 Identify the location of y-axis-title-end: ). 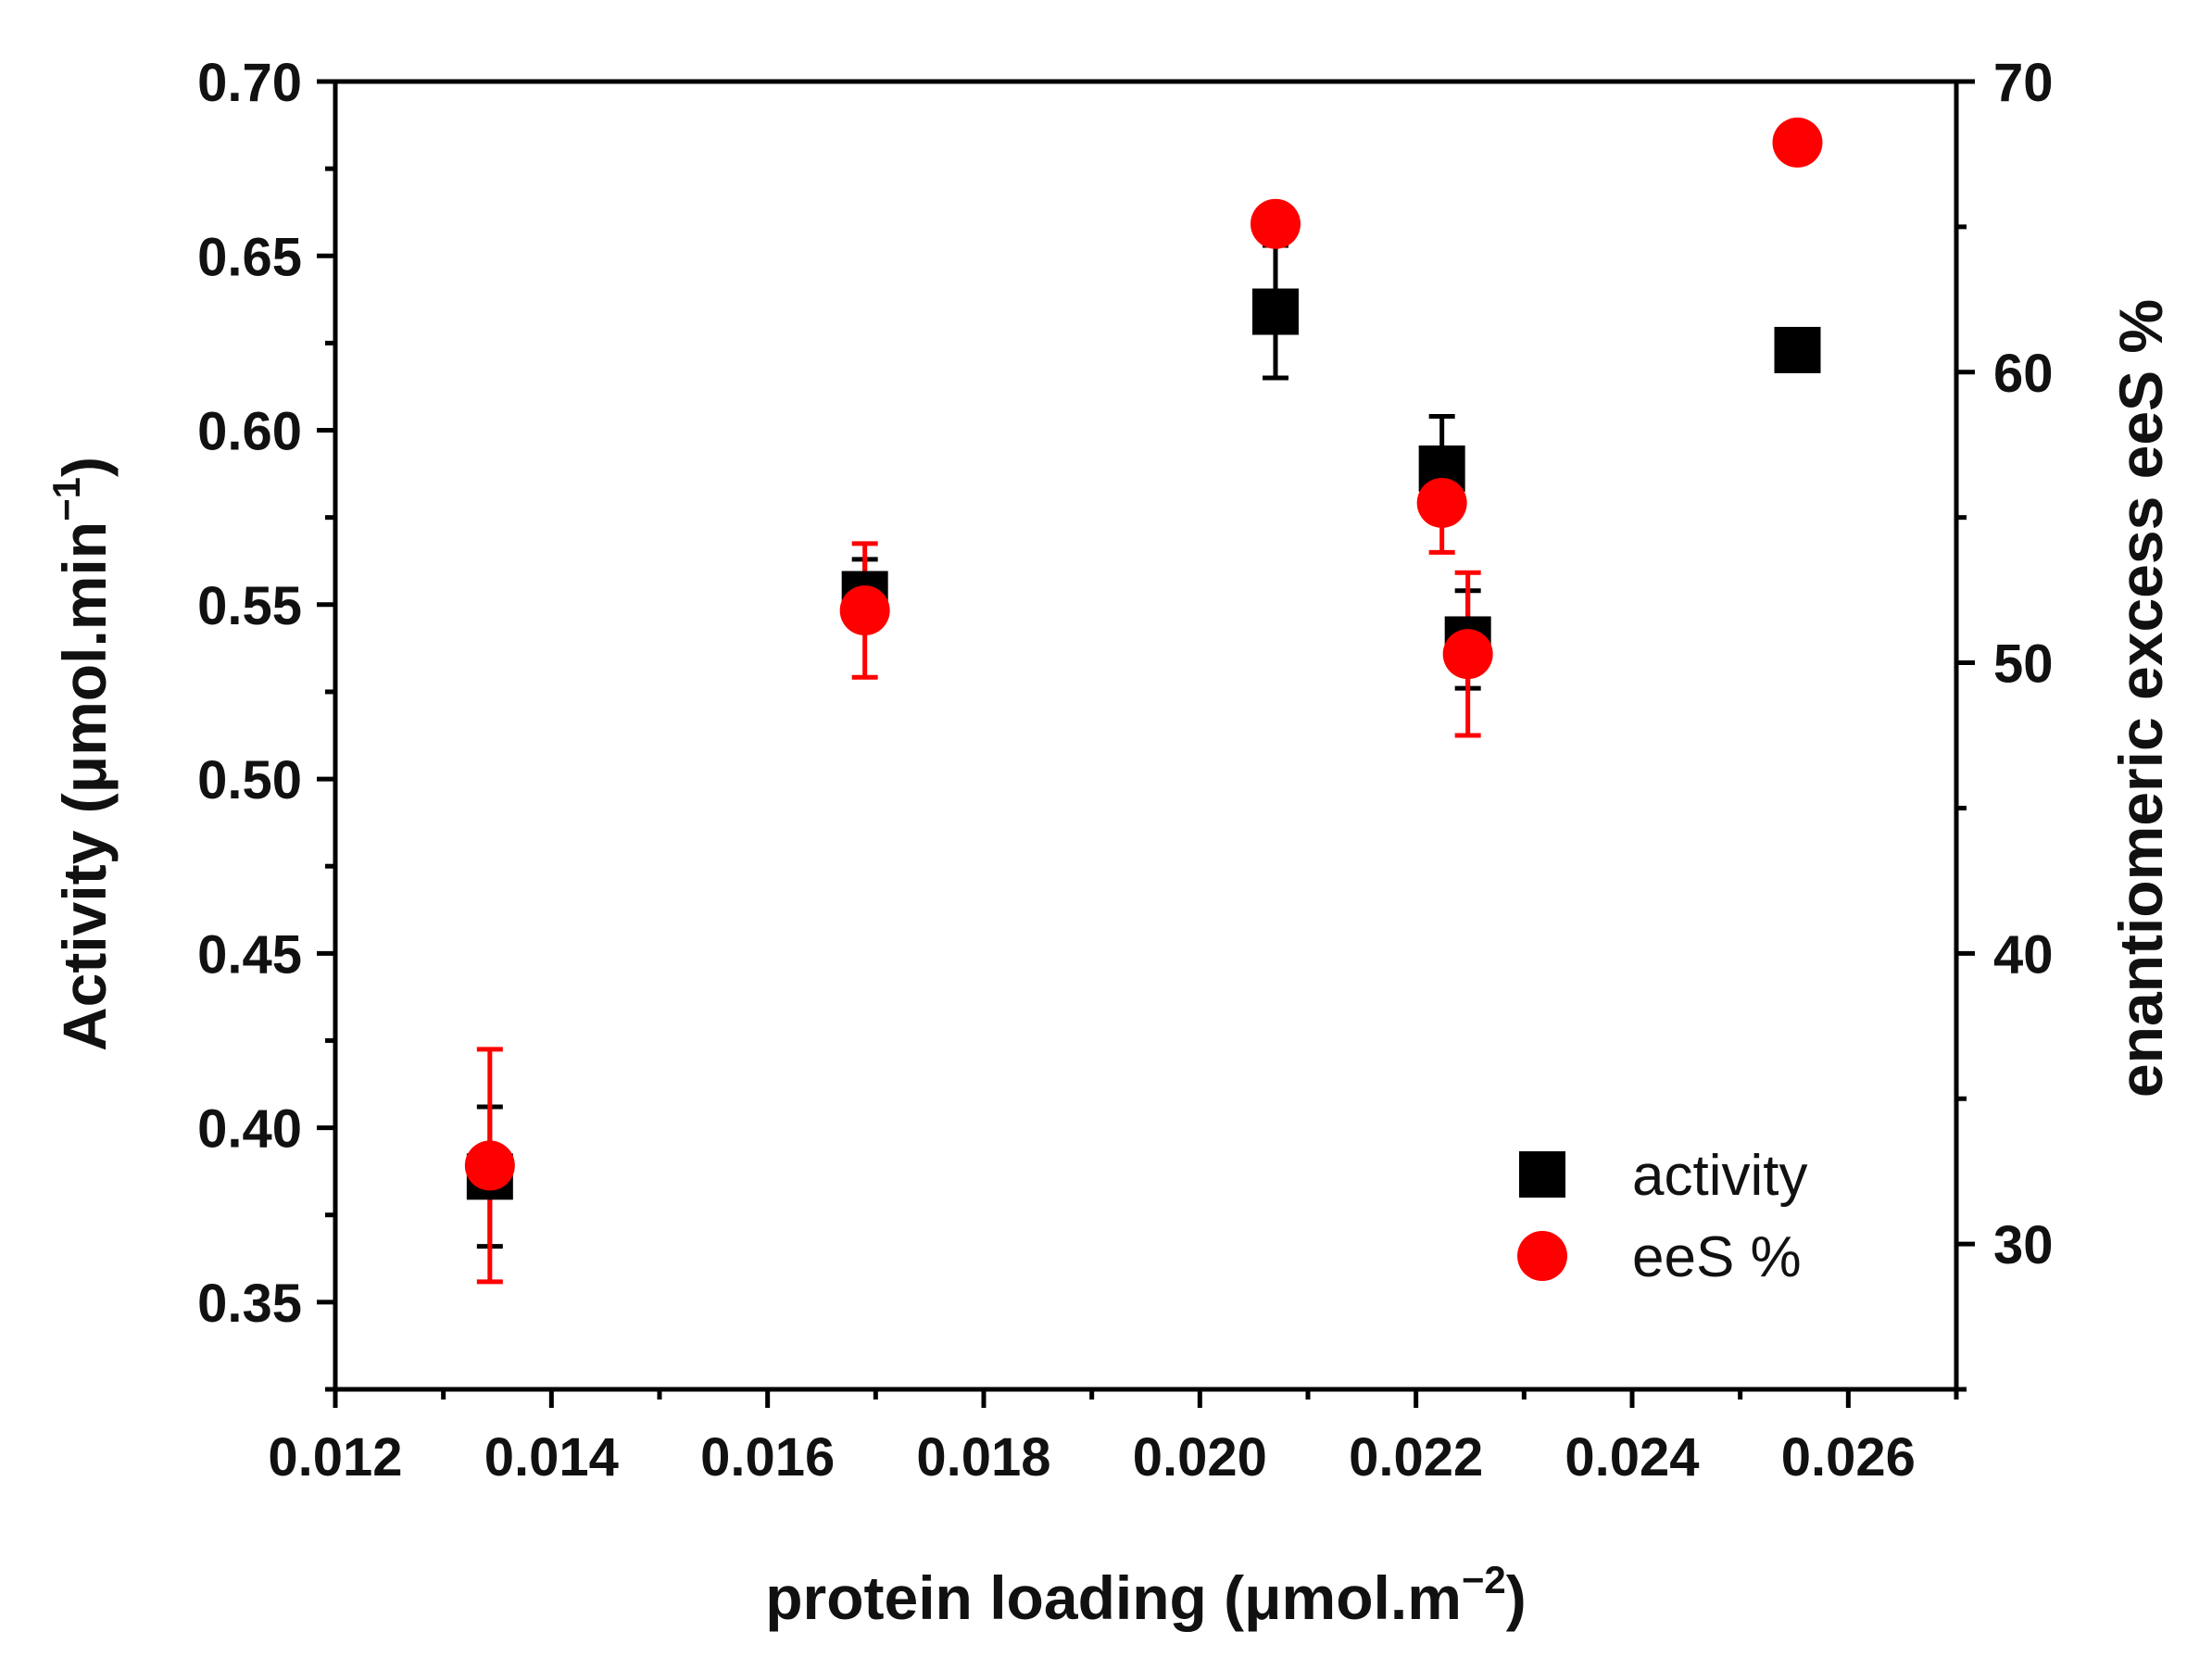
(85, 467).